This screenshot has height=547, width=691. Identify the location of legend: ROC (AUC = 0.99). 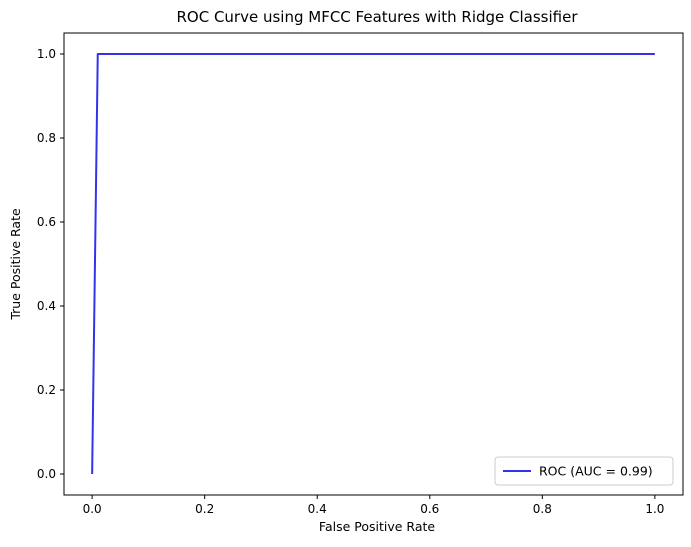
(584, 471).